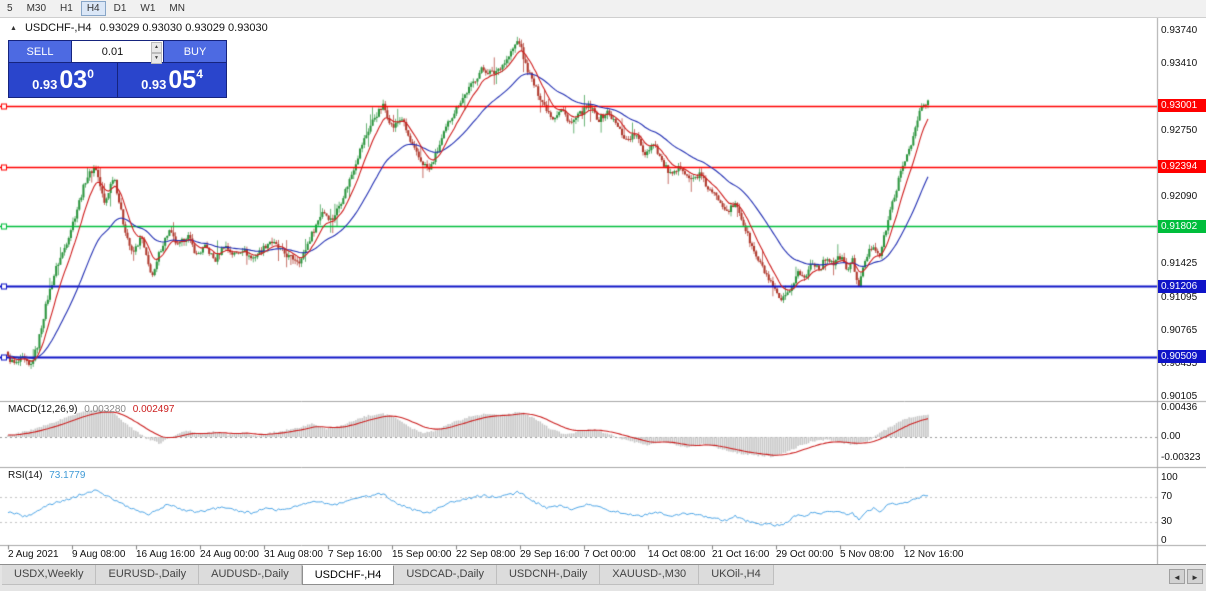 The width and height of the screenshot is (1206, 591). What do you see at coordinates (1182, 167) in the screenshot?
I see `price-level-label: 0.92394` at bounding box center [1182, 167].